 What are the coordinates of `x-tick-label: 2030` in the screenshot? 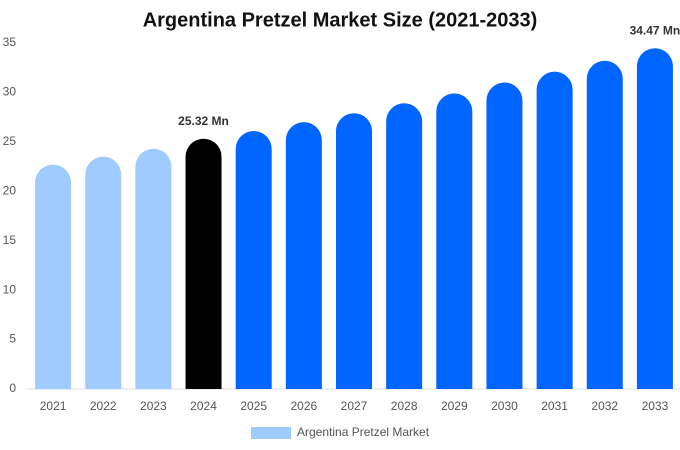 It's located at (504, 406).